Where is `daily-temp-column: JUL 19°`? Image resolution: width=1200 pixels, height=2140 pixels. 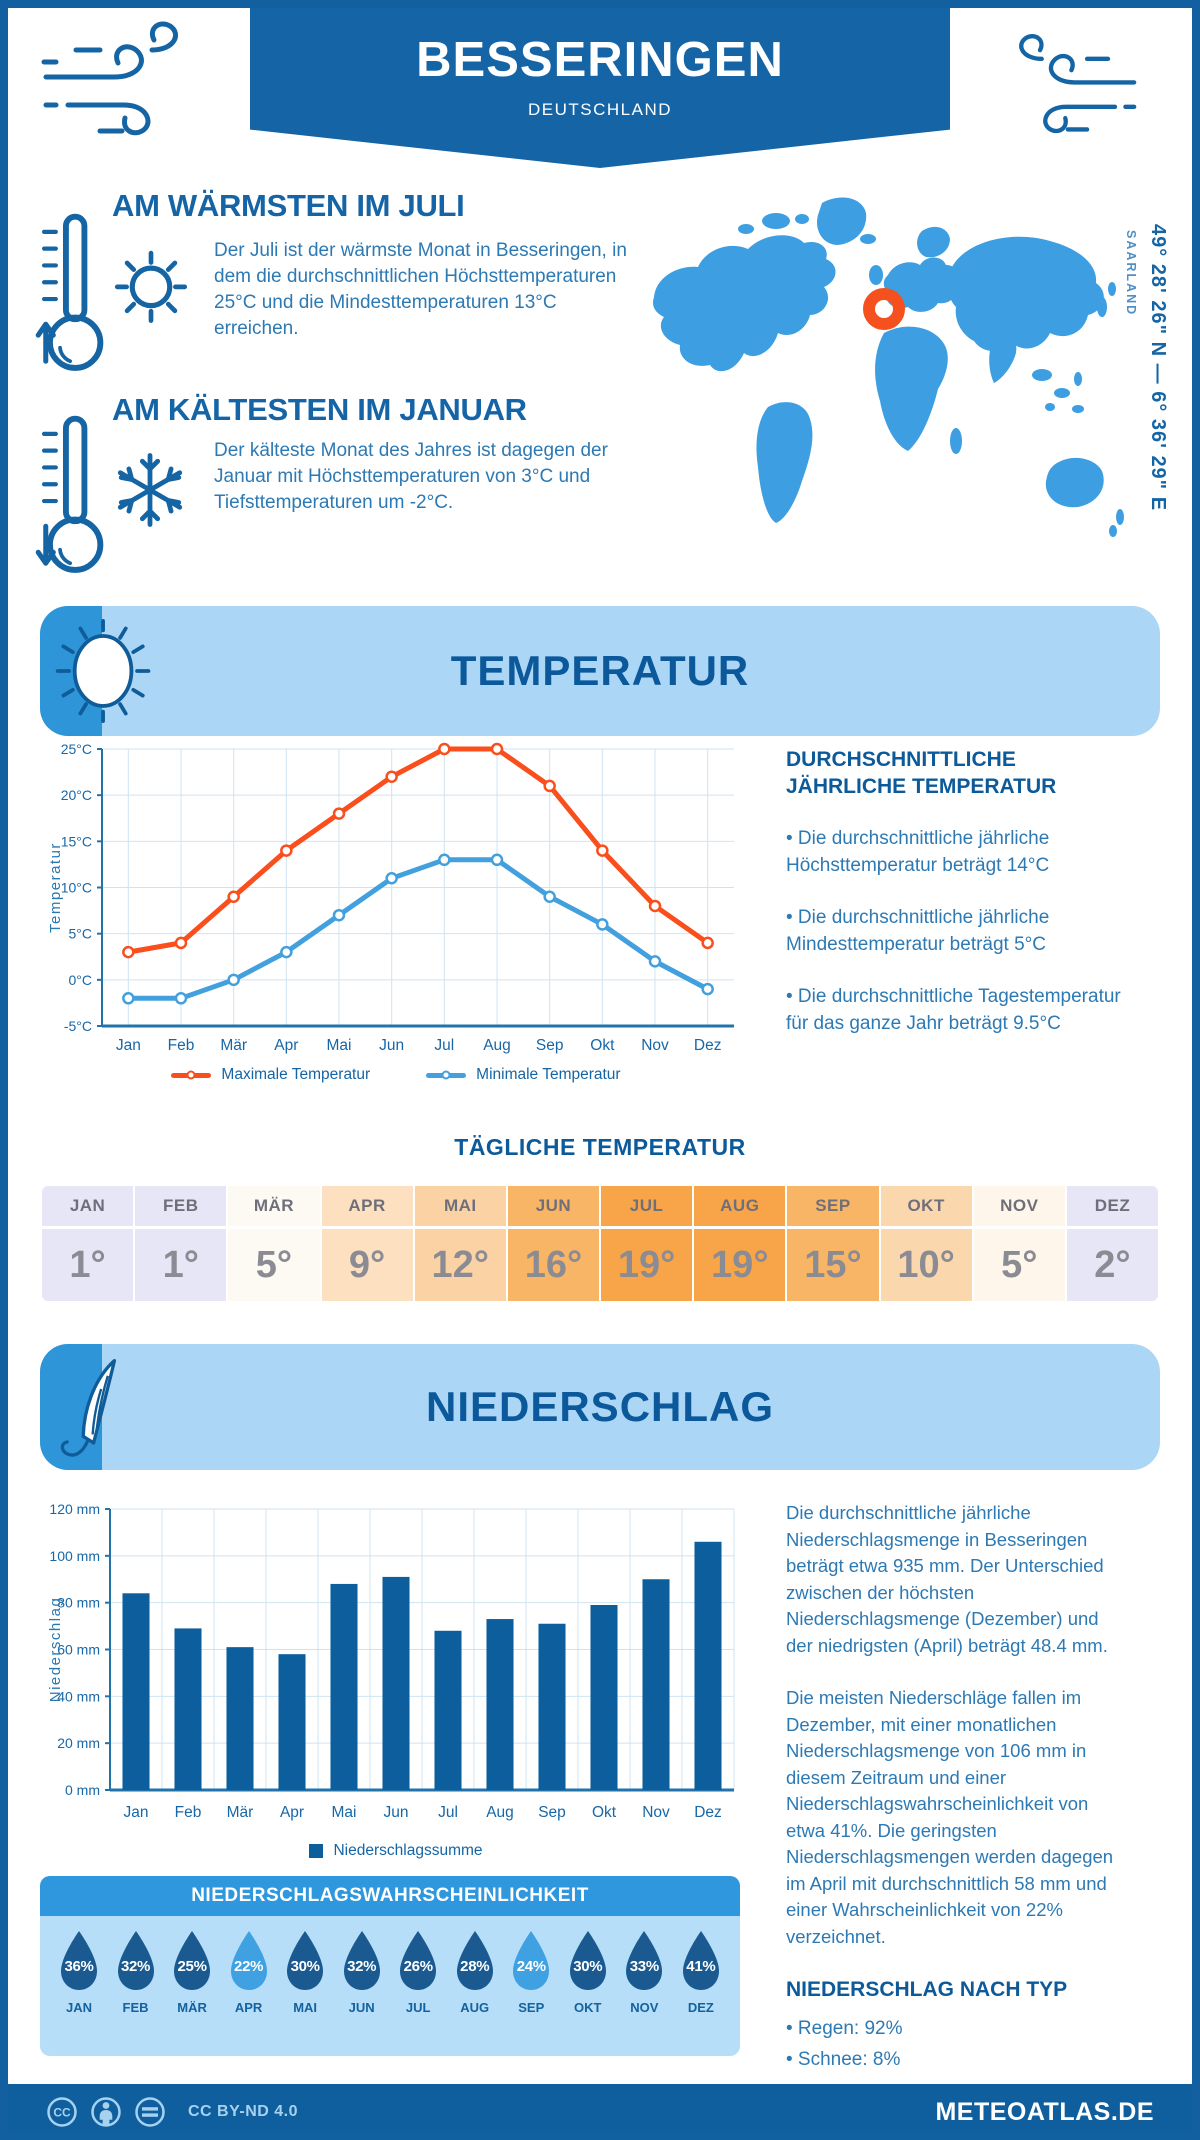 daily-temp-column: JUL 19° is located at coordinates (647, 1243).